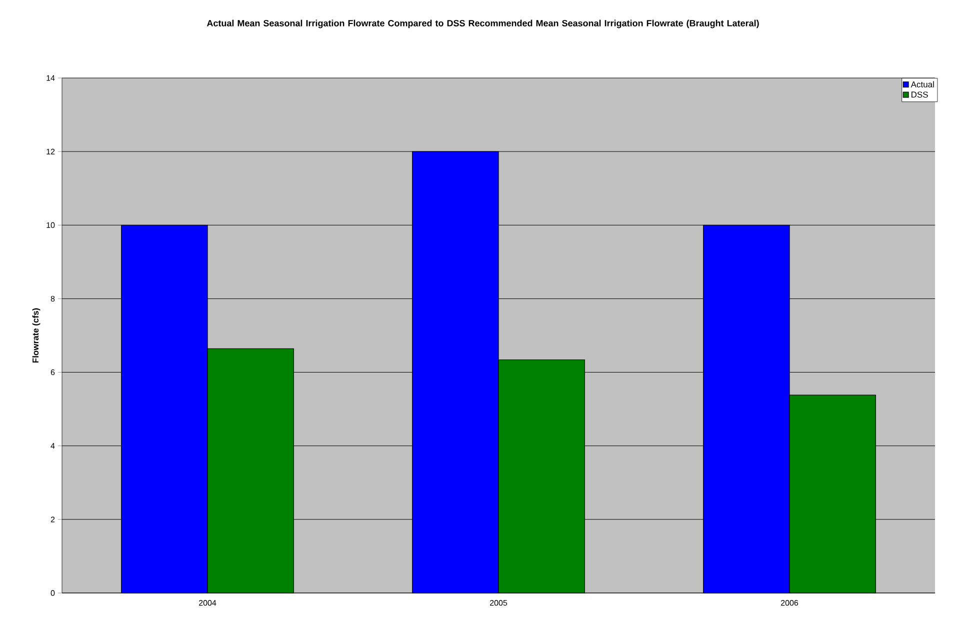 The height and width of the screenshot is (624, 965). What do you see at coordinates (52, 519) in the screenshot?
I see `y-tick-label: 2` at bounding box center [52, 519].